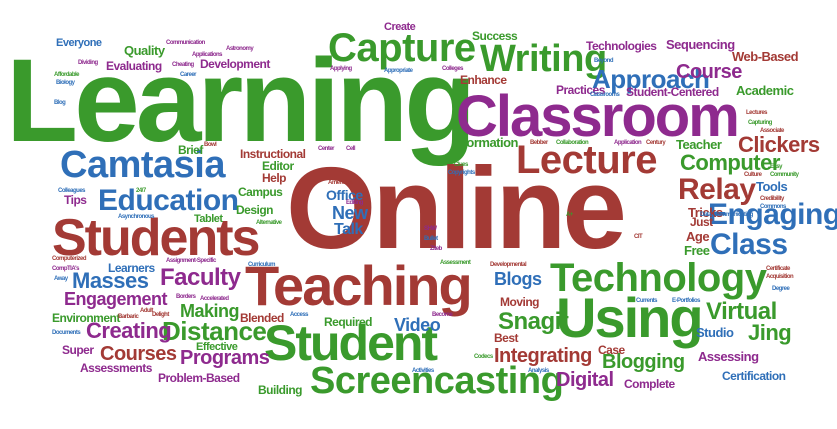  What do you see at coordinates (569, 215) in the screenshot?
I see `word-a-plus: A+` at bounding box center [569, 215].